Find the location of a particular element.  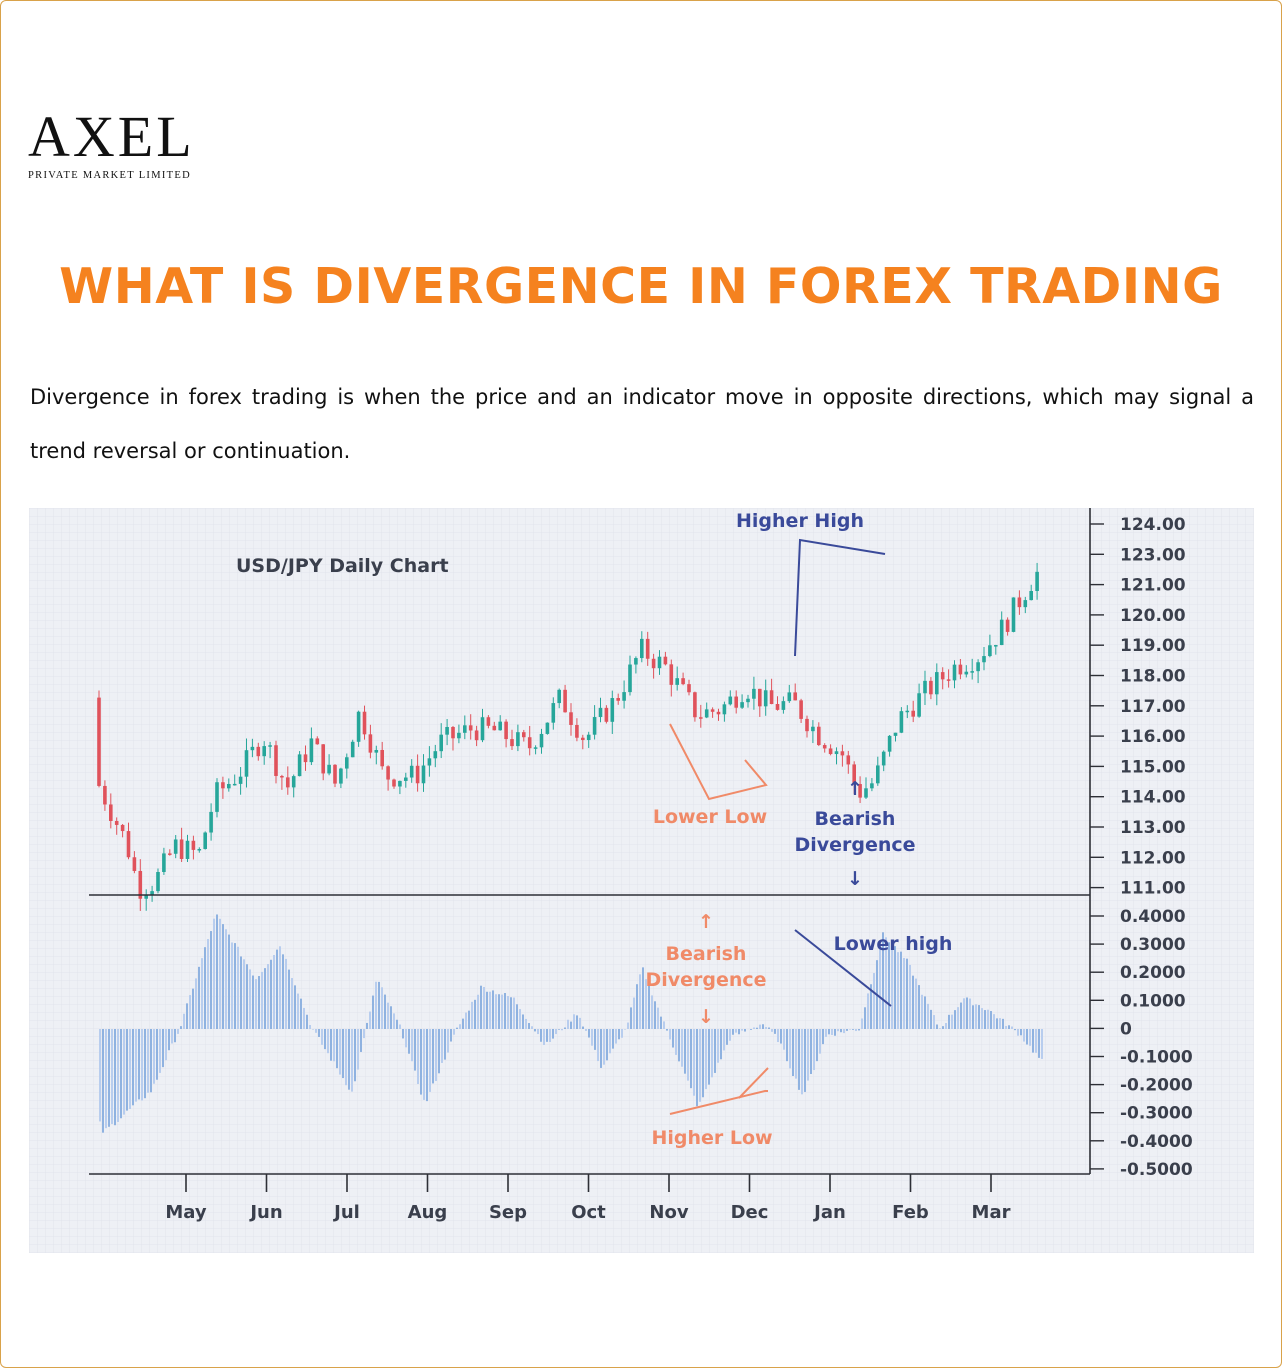

price-tick-label: 116.00 is located at coordinates (1153, 737).